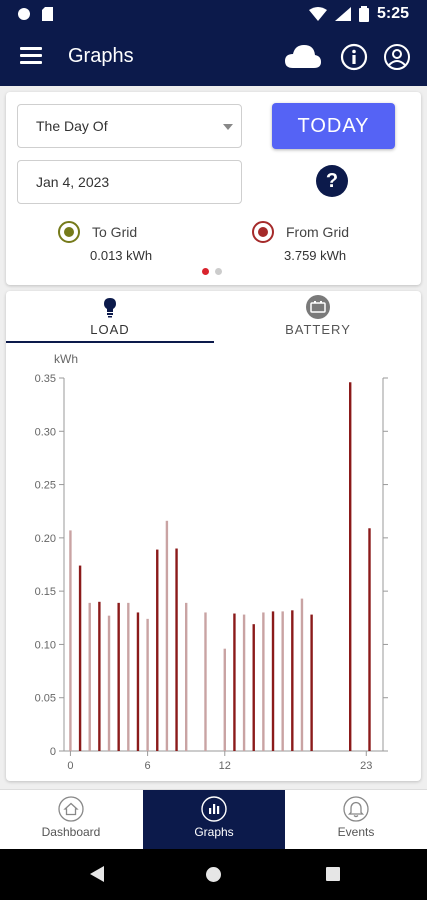  What do you see at coordinates (45, 432) in the screenshot?
I see `y-tick-label: 0.30` at bounding box center [45, 432].